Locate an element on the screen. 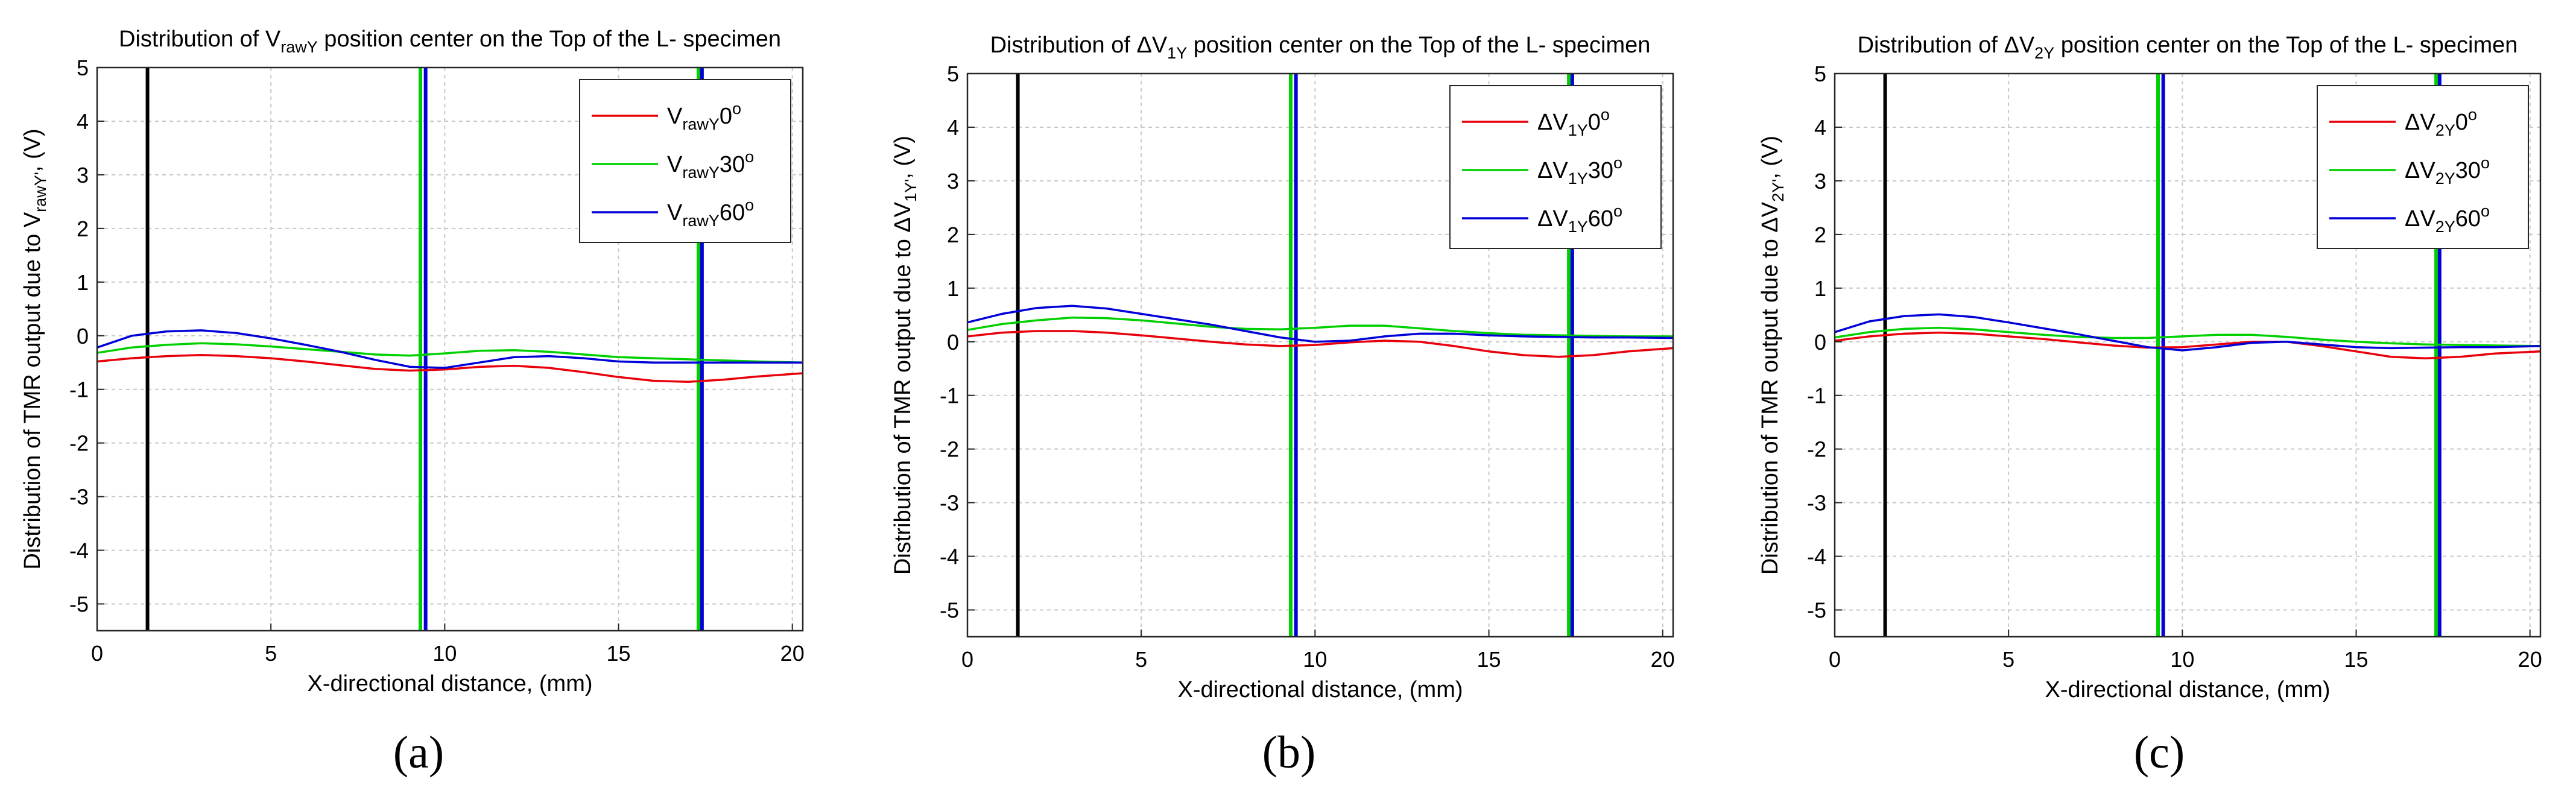 Image resolution: width=2576 pixels, height=808 pixels. panel-label-b: (b) is located at coordinates (1289, 752).